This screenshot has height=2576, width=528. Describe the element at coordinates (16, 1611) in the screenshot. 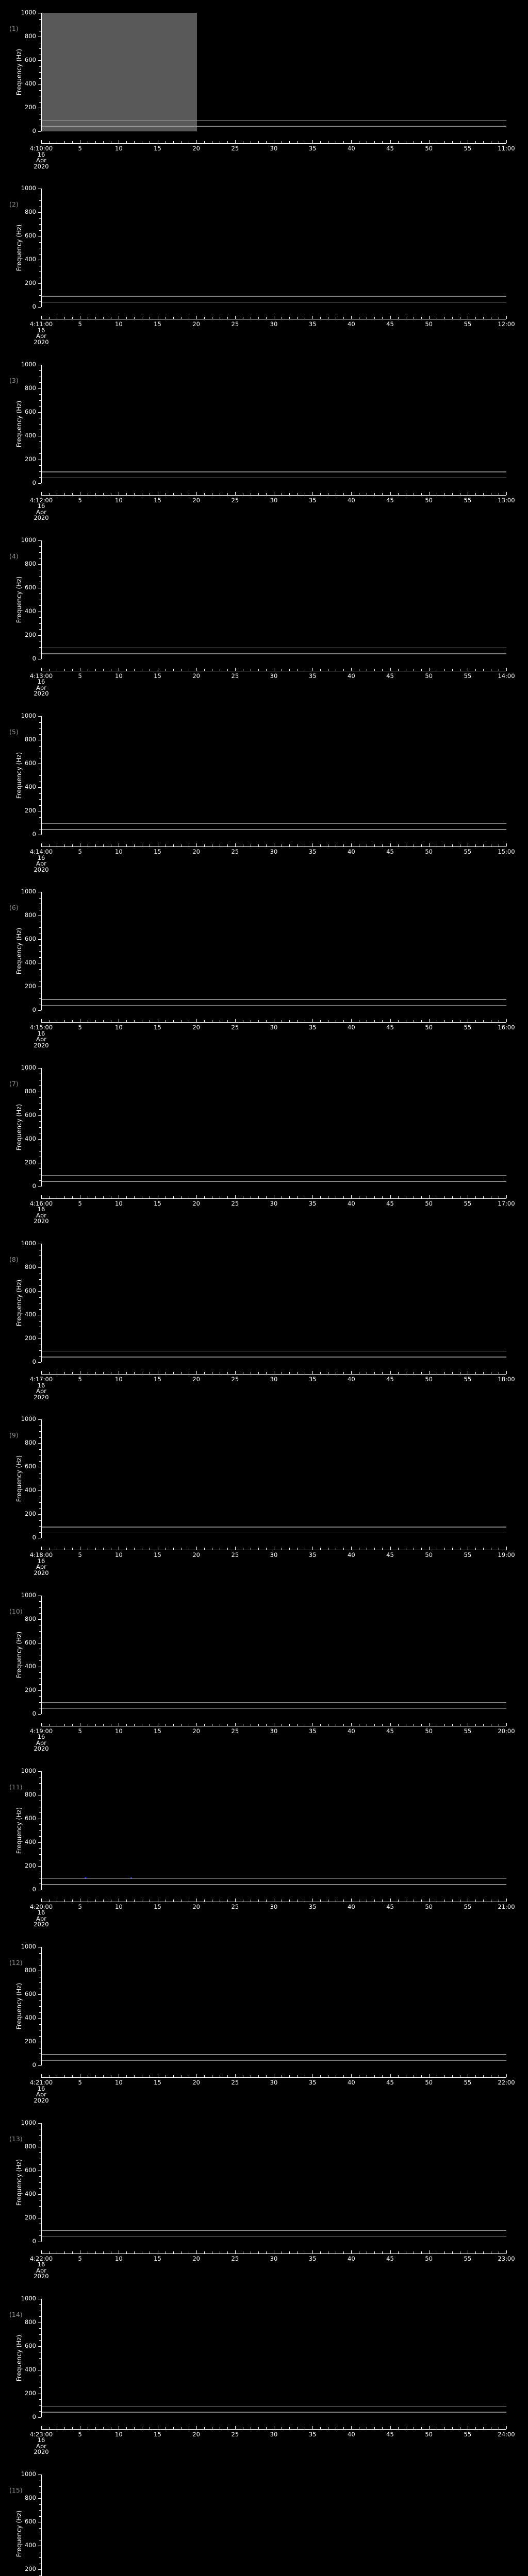

I see `panel-number: (10)` at that location.